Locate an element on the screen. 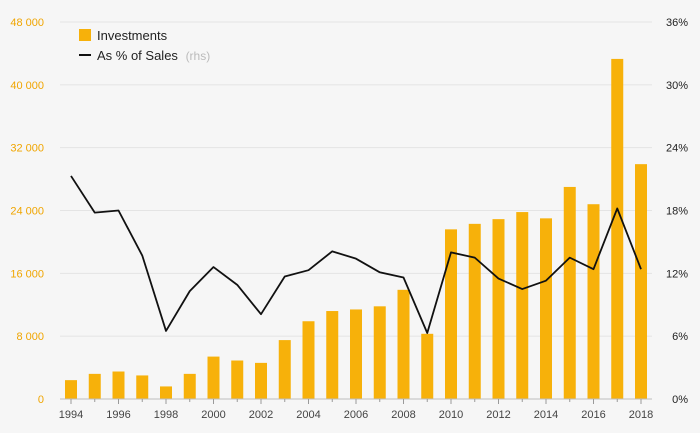 This screenshot has width=700, height=433. left-axis-tick-label: 40 000 is located at coordinates (27, 86).